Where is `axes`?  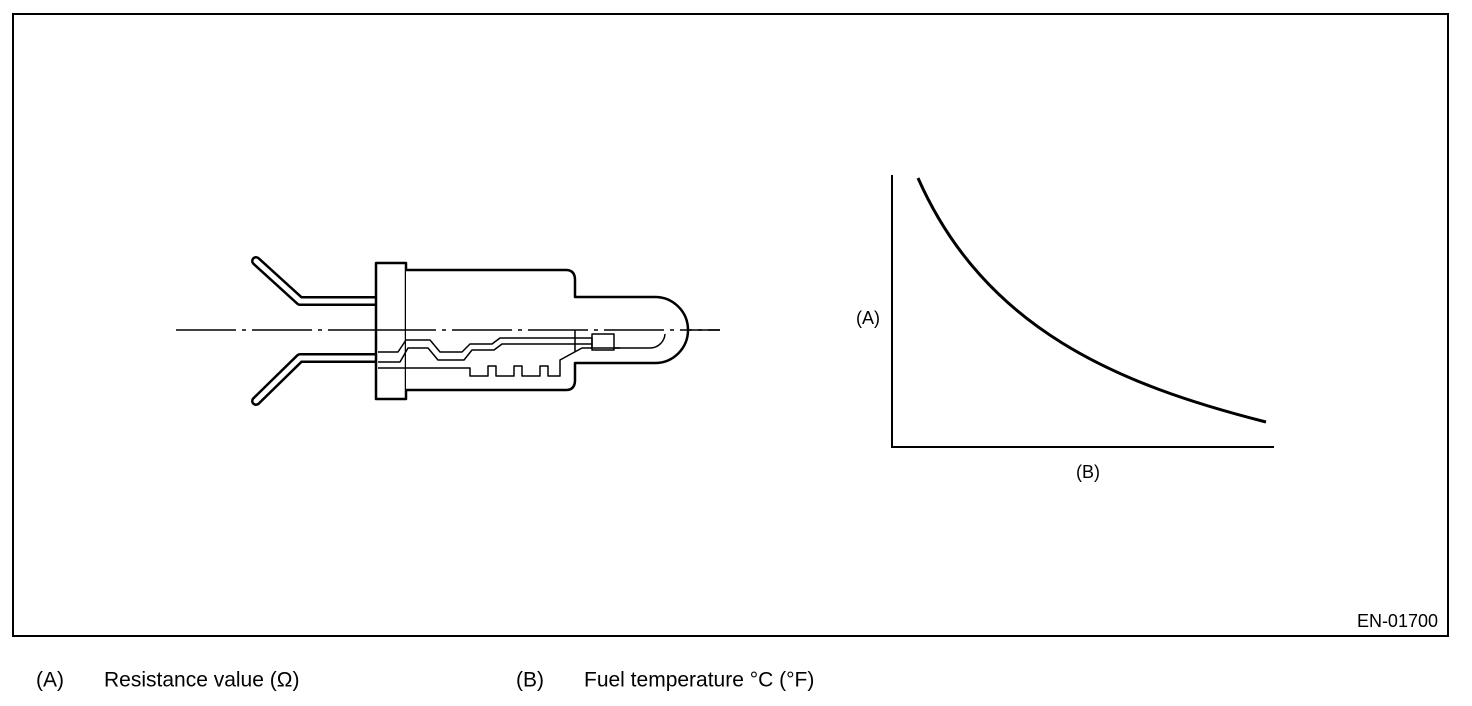 axes is located at coordinates (1082, 311).